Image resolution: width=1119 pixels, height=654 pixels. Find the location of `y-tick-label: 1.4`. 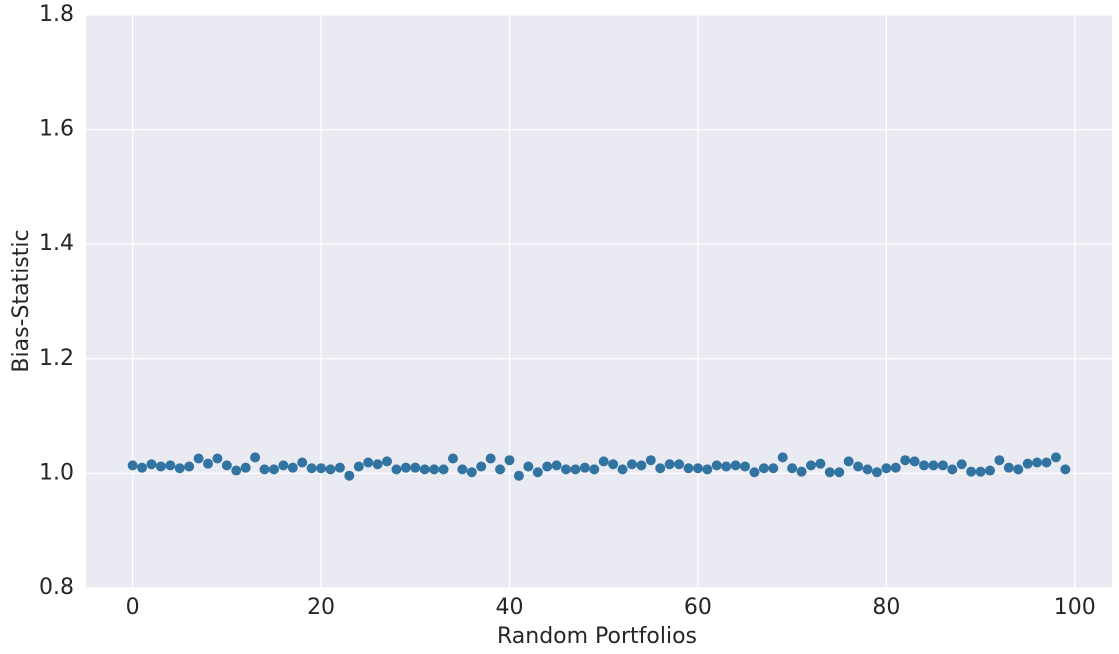

y-tick-label: 1.4 is located at coordinates (56, 243).